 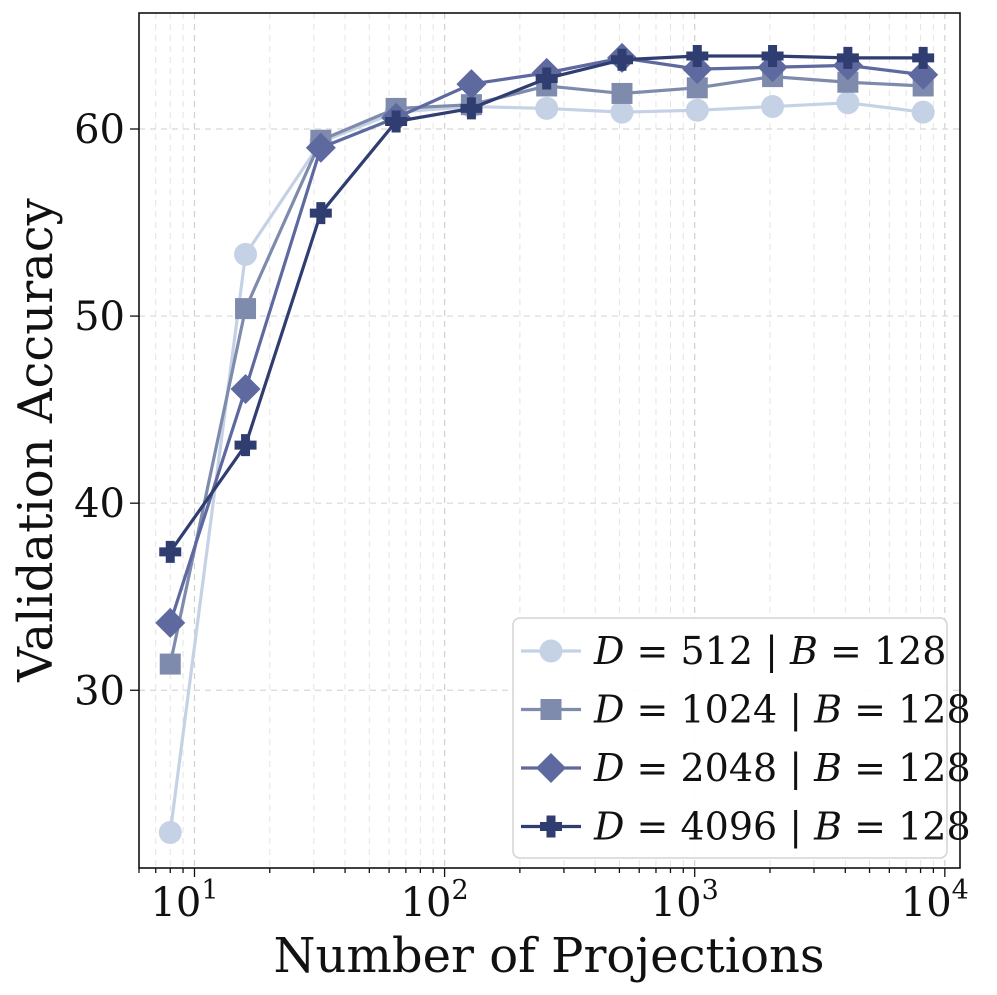 What do you see at coordinates (935, 900) in the screenshot?
I see `x-tick-label: 10⁴` at bounding box center [935, 900].